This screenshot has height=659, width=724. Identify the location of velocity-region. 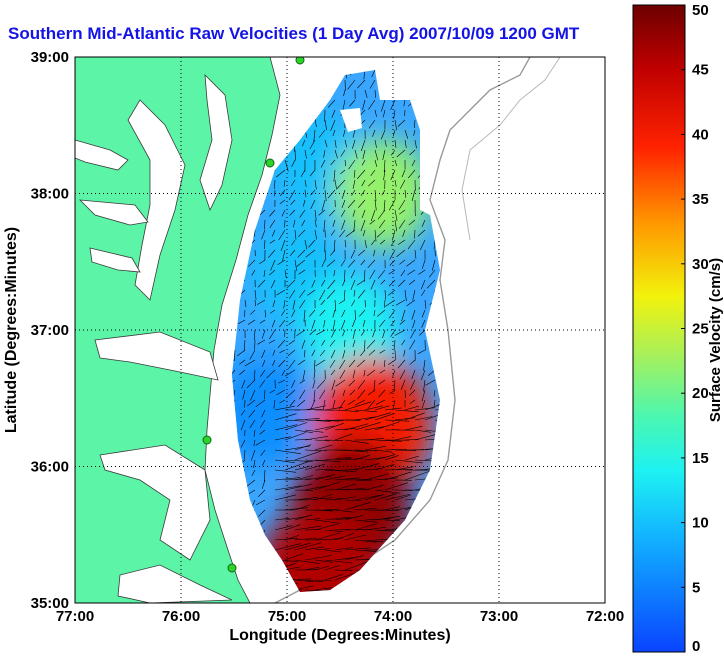
(273, 412).